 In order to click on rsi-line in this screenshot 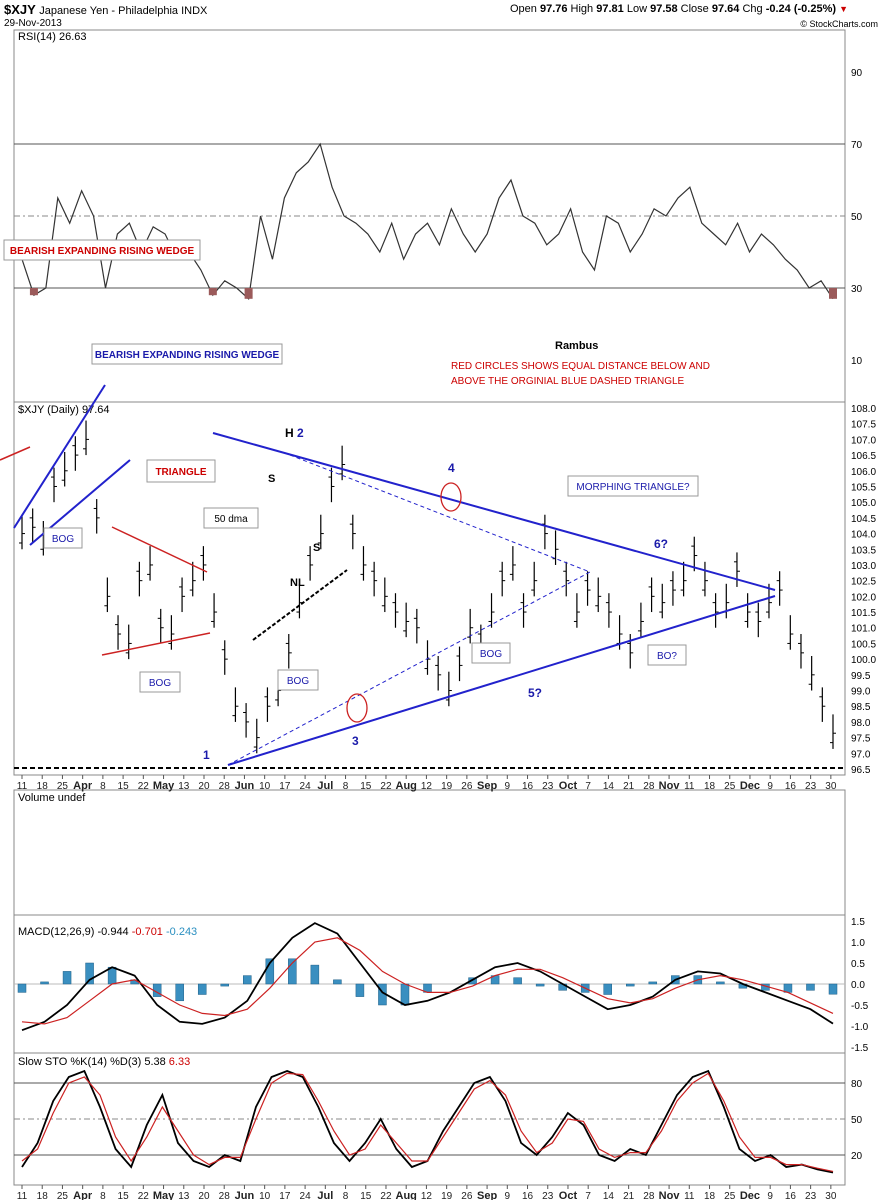, I will do `click(427, 221)`.